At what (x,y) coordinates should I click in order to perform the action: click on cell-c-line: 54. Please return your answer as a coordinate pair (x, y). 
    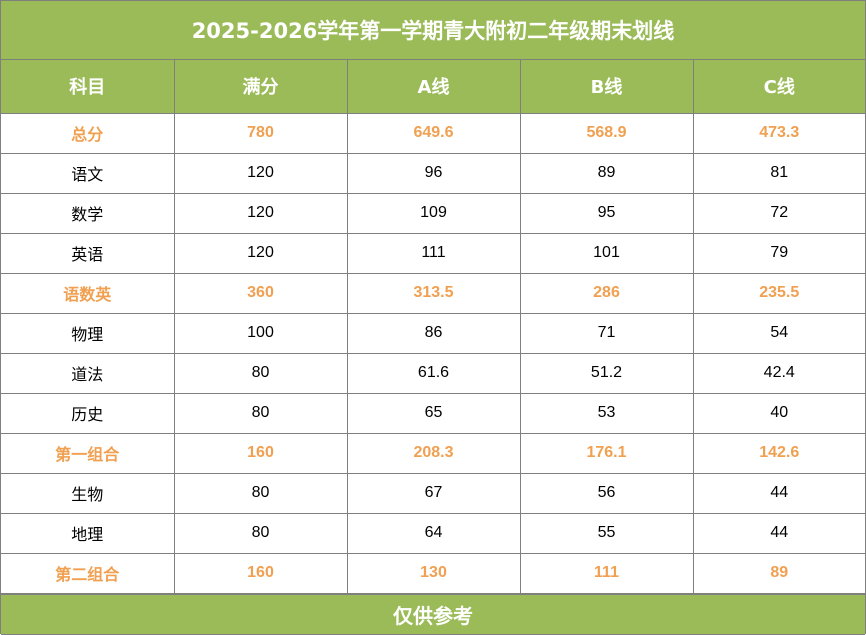
    Looking at the image, I should click on (778, 333).